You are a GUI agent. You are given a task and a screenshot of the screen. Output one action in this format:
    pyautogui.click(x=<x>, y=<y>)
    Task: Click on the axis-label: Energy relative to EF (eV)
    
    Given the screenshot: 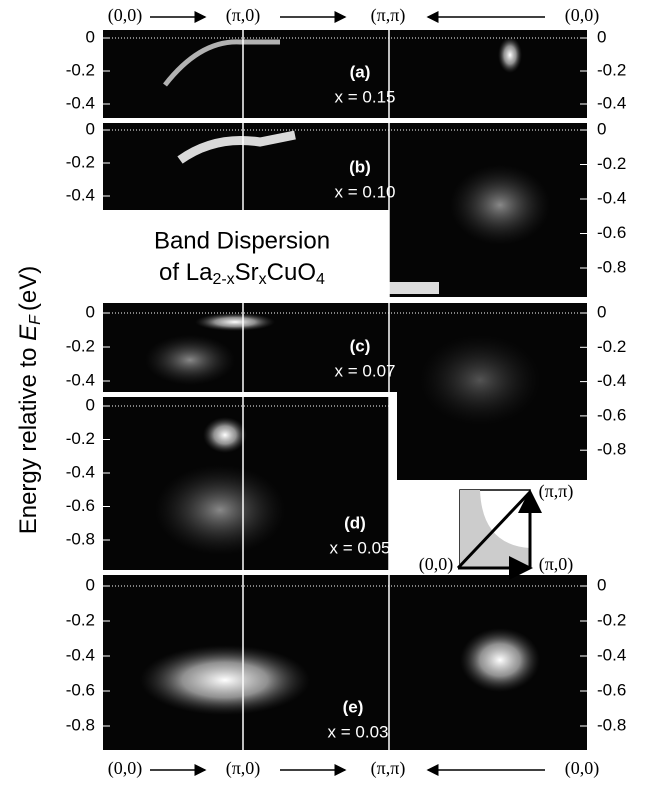 What is the action you would take?
    pyautogui.click(x=29, y=400)
    